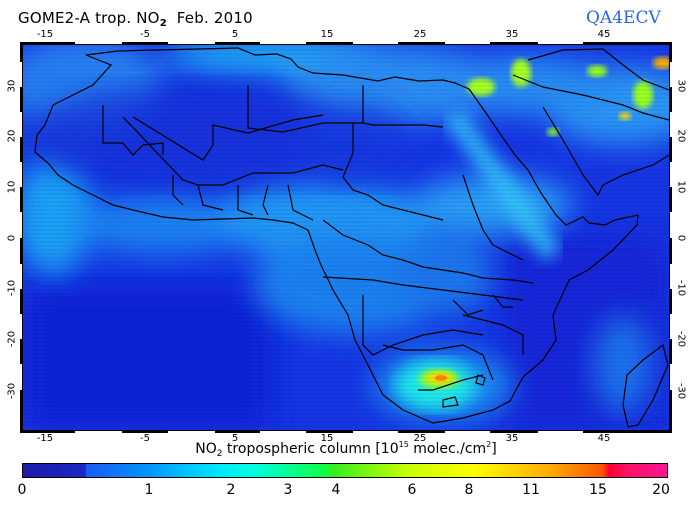 The width and height of the screenshot is (692, 507). I want to click on cb-title-sup: 15, so click(403, 444).